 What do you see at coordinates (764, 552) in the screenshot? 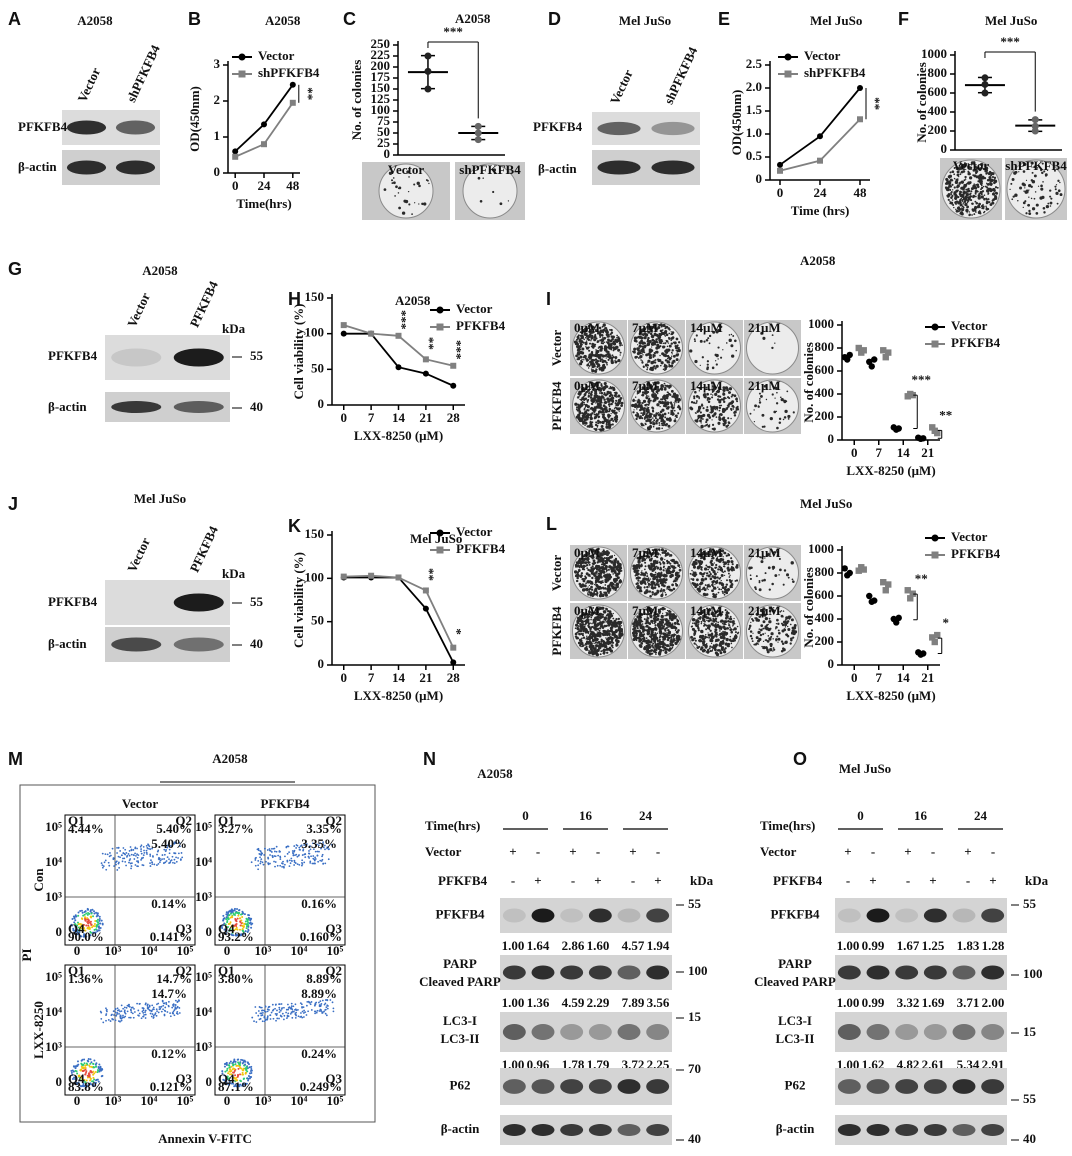
I see `dose-label: 21μM` at bounding box center [764, 552].